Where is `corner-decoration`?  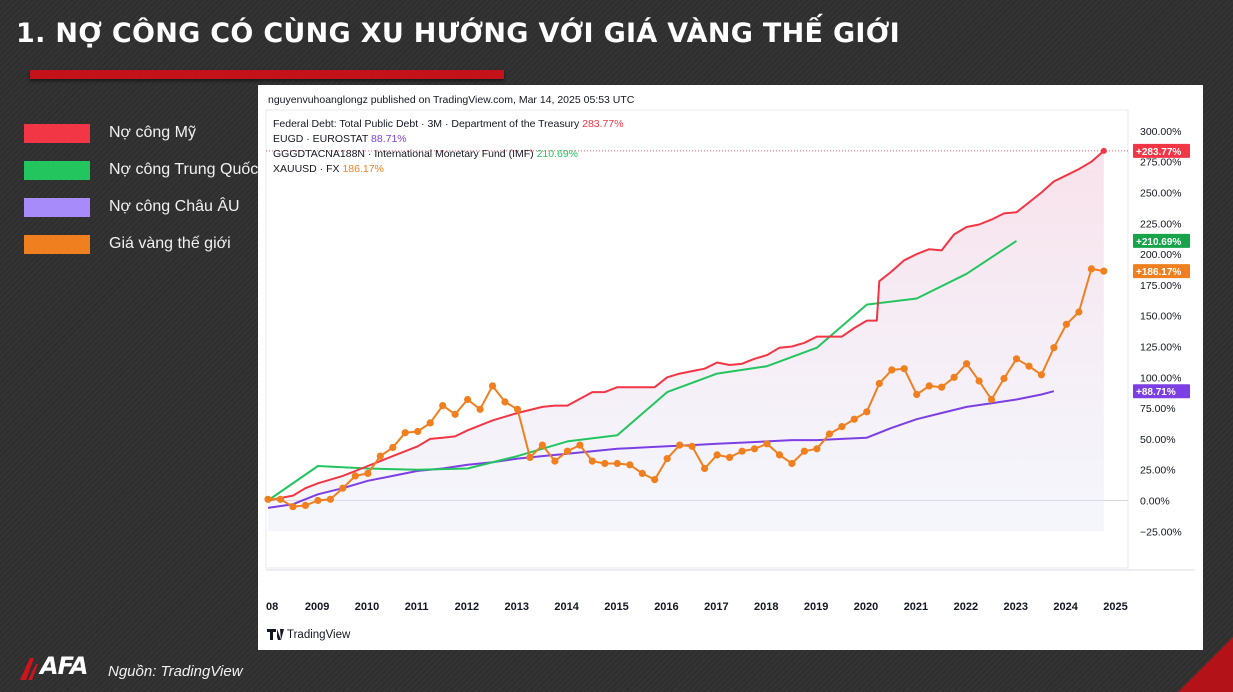 corner-decoration is located at coordinates (1205, 664).